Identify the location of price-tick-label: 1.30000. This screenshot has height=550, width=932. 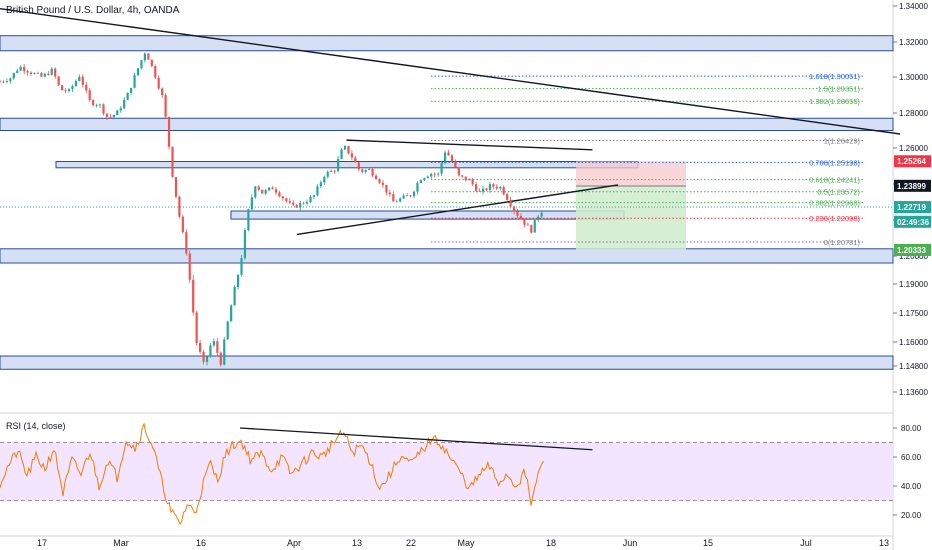
(913, 77).